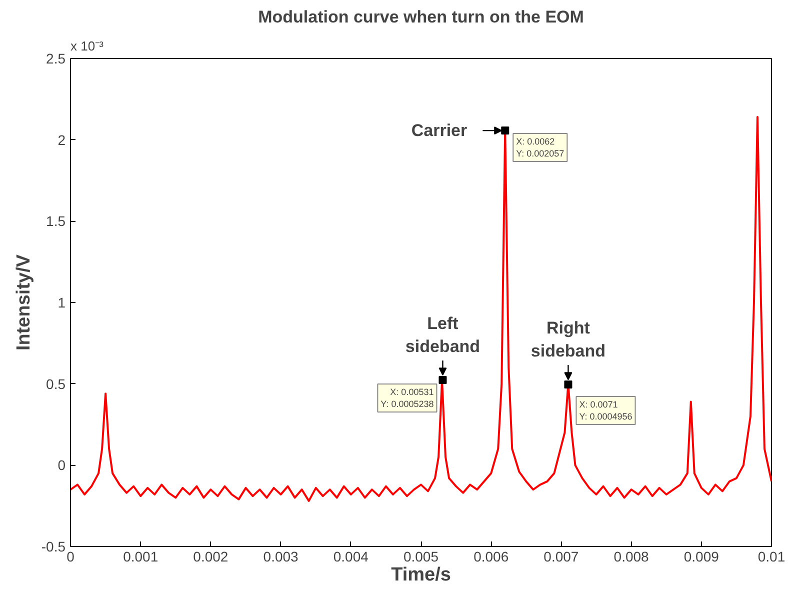 Image resolution: width=790 pixels, height=601 pixels. What do you see at coordinates (62, 302) in the screenshot?
I see `y-tick-label: 1` at bounding box center [62, 302].